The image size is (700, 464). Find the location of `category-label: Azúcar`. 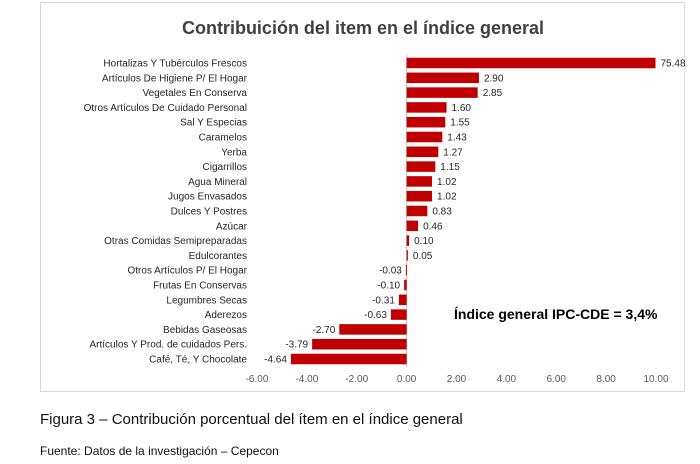

category-label: Azúcar is located at coordinates (232, 226).